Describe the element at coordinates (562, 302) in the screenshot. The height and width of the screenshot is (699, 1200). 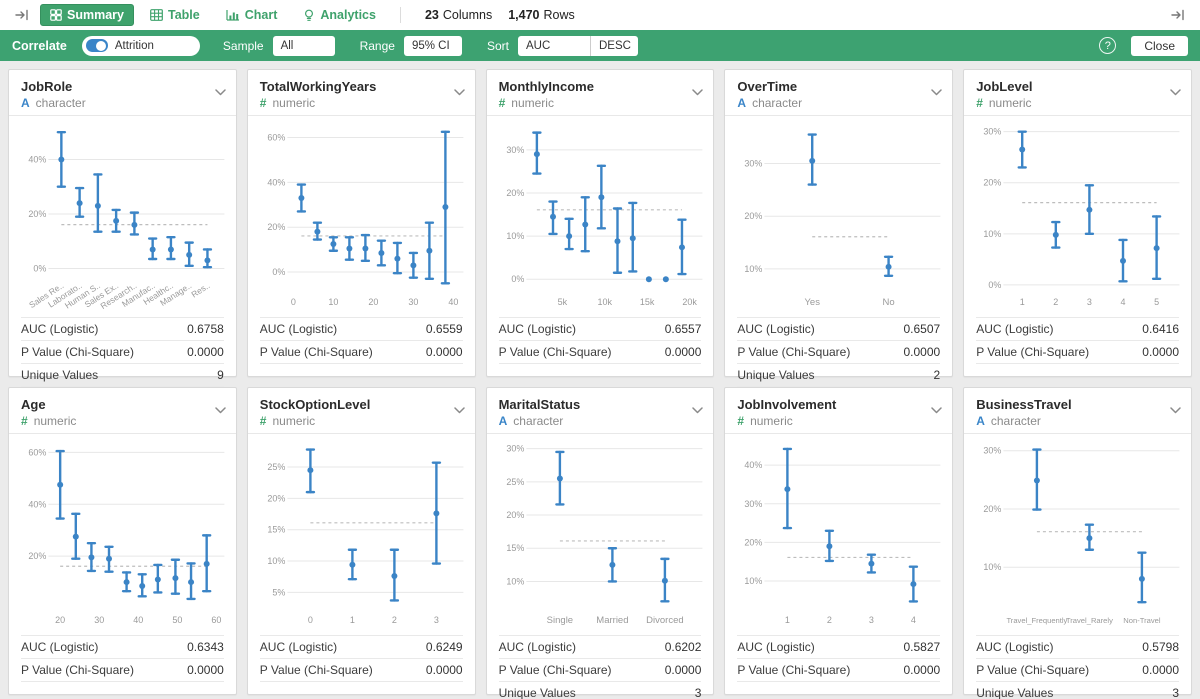
I see `svg-text: 5k` at that location.